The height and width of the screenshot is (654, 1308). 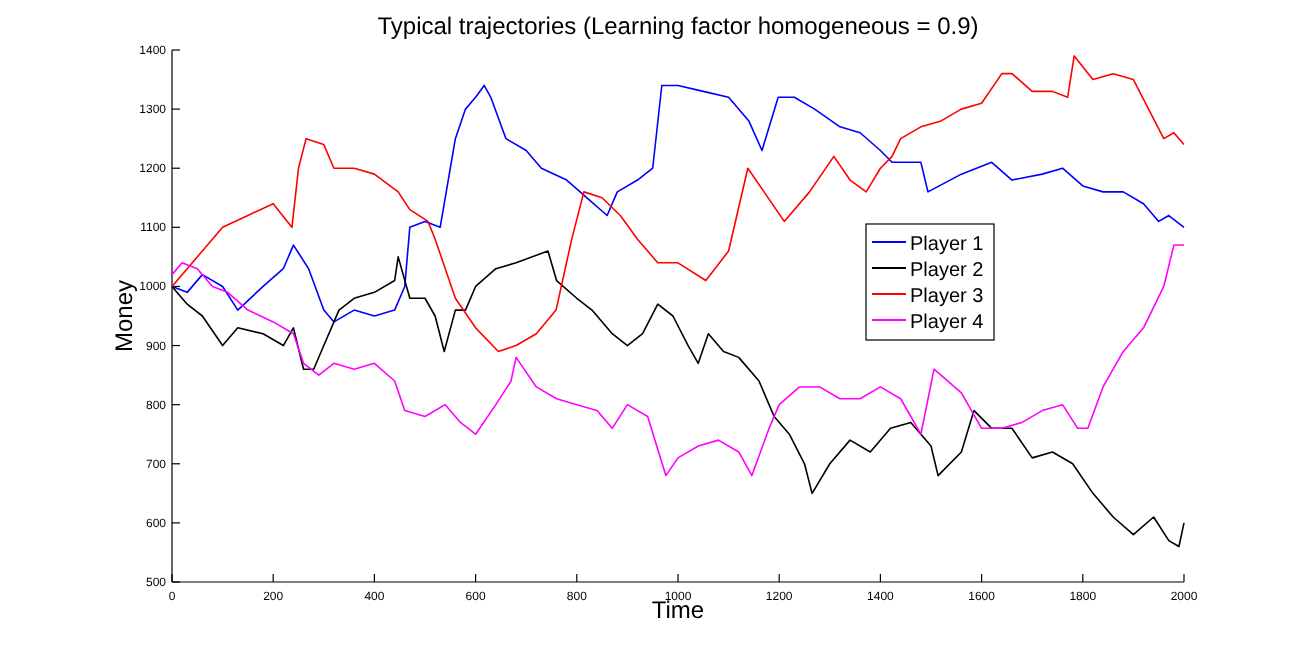 What do you see at coordinates (947, 323) in the screenshot?
I see `legend-label: Player 4` at bounding box center [947, 323].